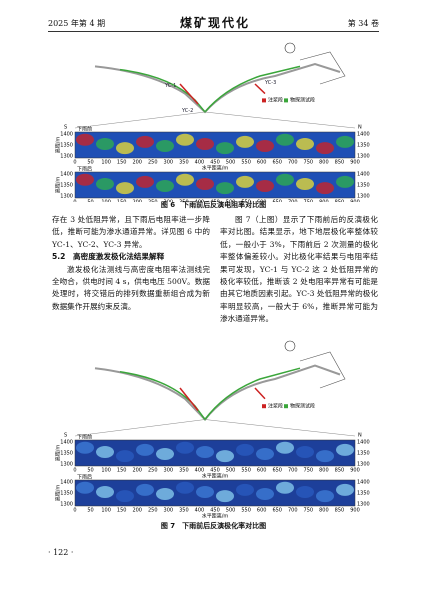 The width and height of the screenshot is (427, 598). I want to click on y-axis-title: 高程/m, so click(58, 493).